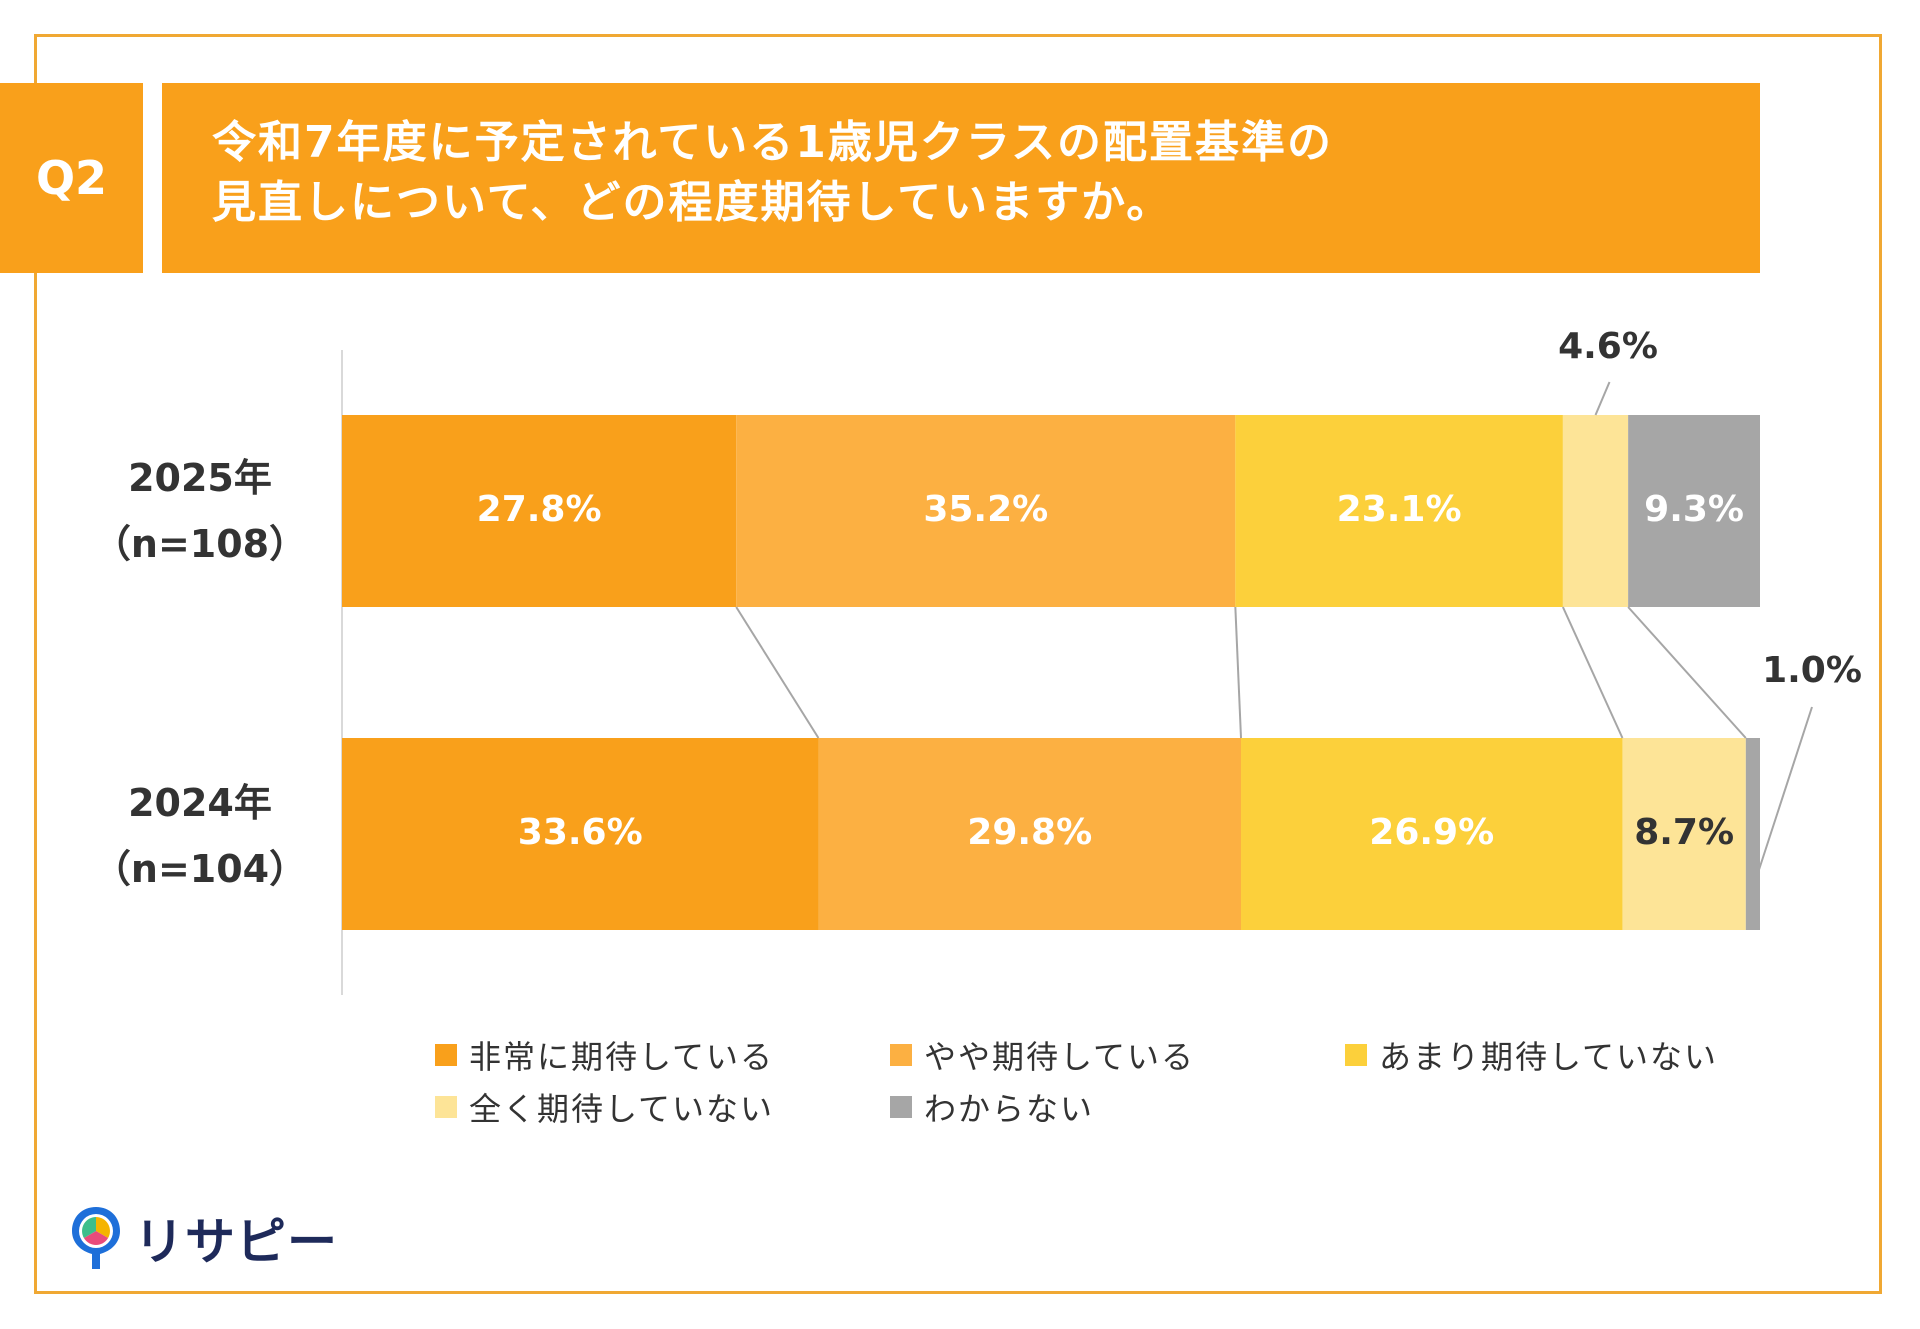 The image size is (1920, 1329). What do you see at coordinates (1595, 511) in the screenshot?
I see `bar-segment-2025-s3` at bounding box center [1595, 511].